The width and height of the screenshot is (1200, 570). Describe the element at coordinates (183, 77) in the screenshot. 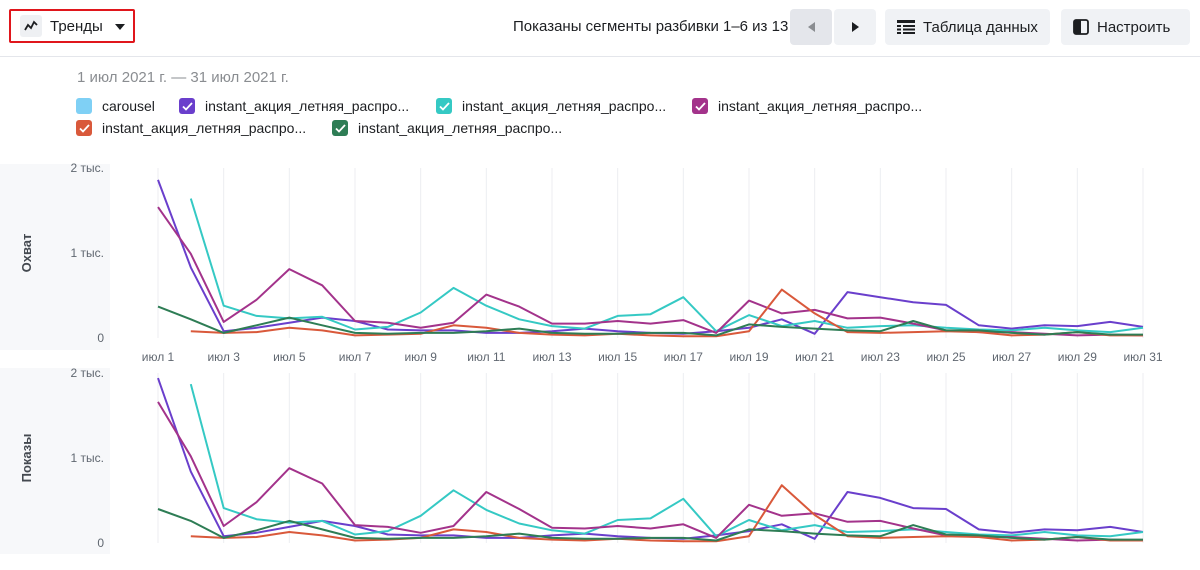

I see `date-range: 1 июл 2021 г. — 31 июл 2021 г.` at that location.